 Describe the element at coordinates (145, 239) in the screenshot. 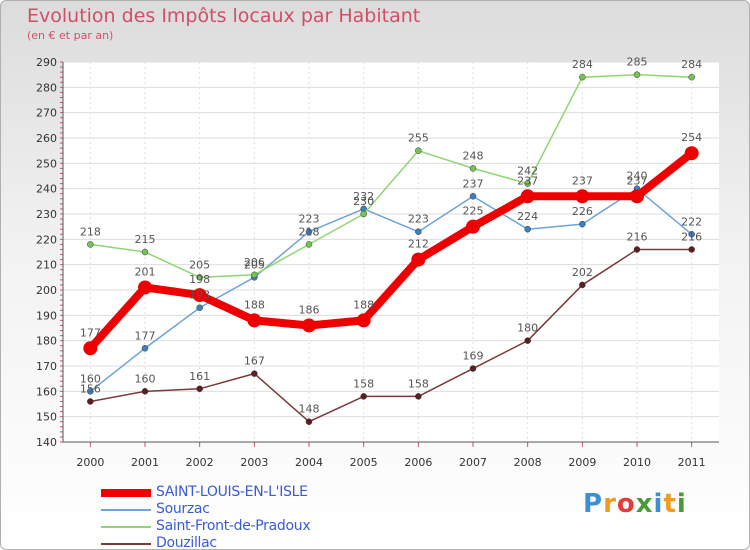

I see `data-label: 215` at that location.